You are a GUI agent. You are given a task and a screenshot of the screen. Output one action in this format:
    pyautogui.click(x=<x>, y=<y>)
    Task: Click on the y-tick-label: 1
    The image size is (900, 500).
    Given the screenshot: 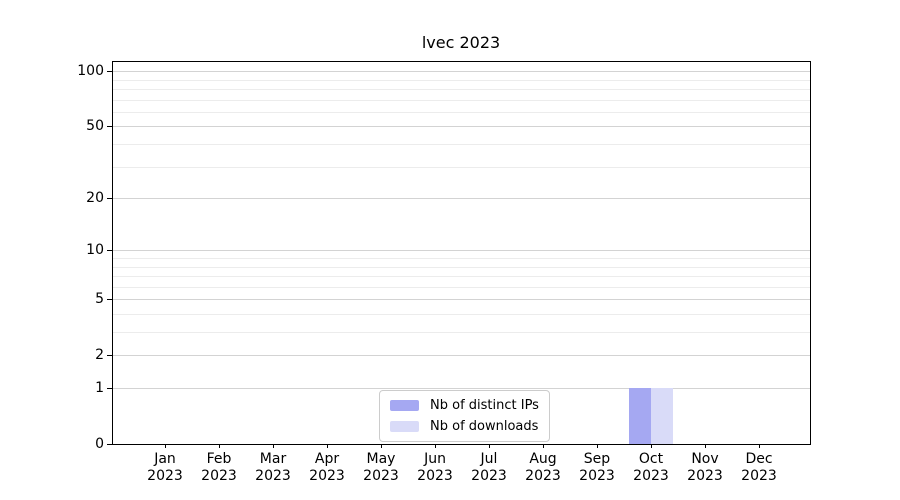 What is the action you would take?
    pyautogui.click(x=99, y=388)
    